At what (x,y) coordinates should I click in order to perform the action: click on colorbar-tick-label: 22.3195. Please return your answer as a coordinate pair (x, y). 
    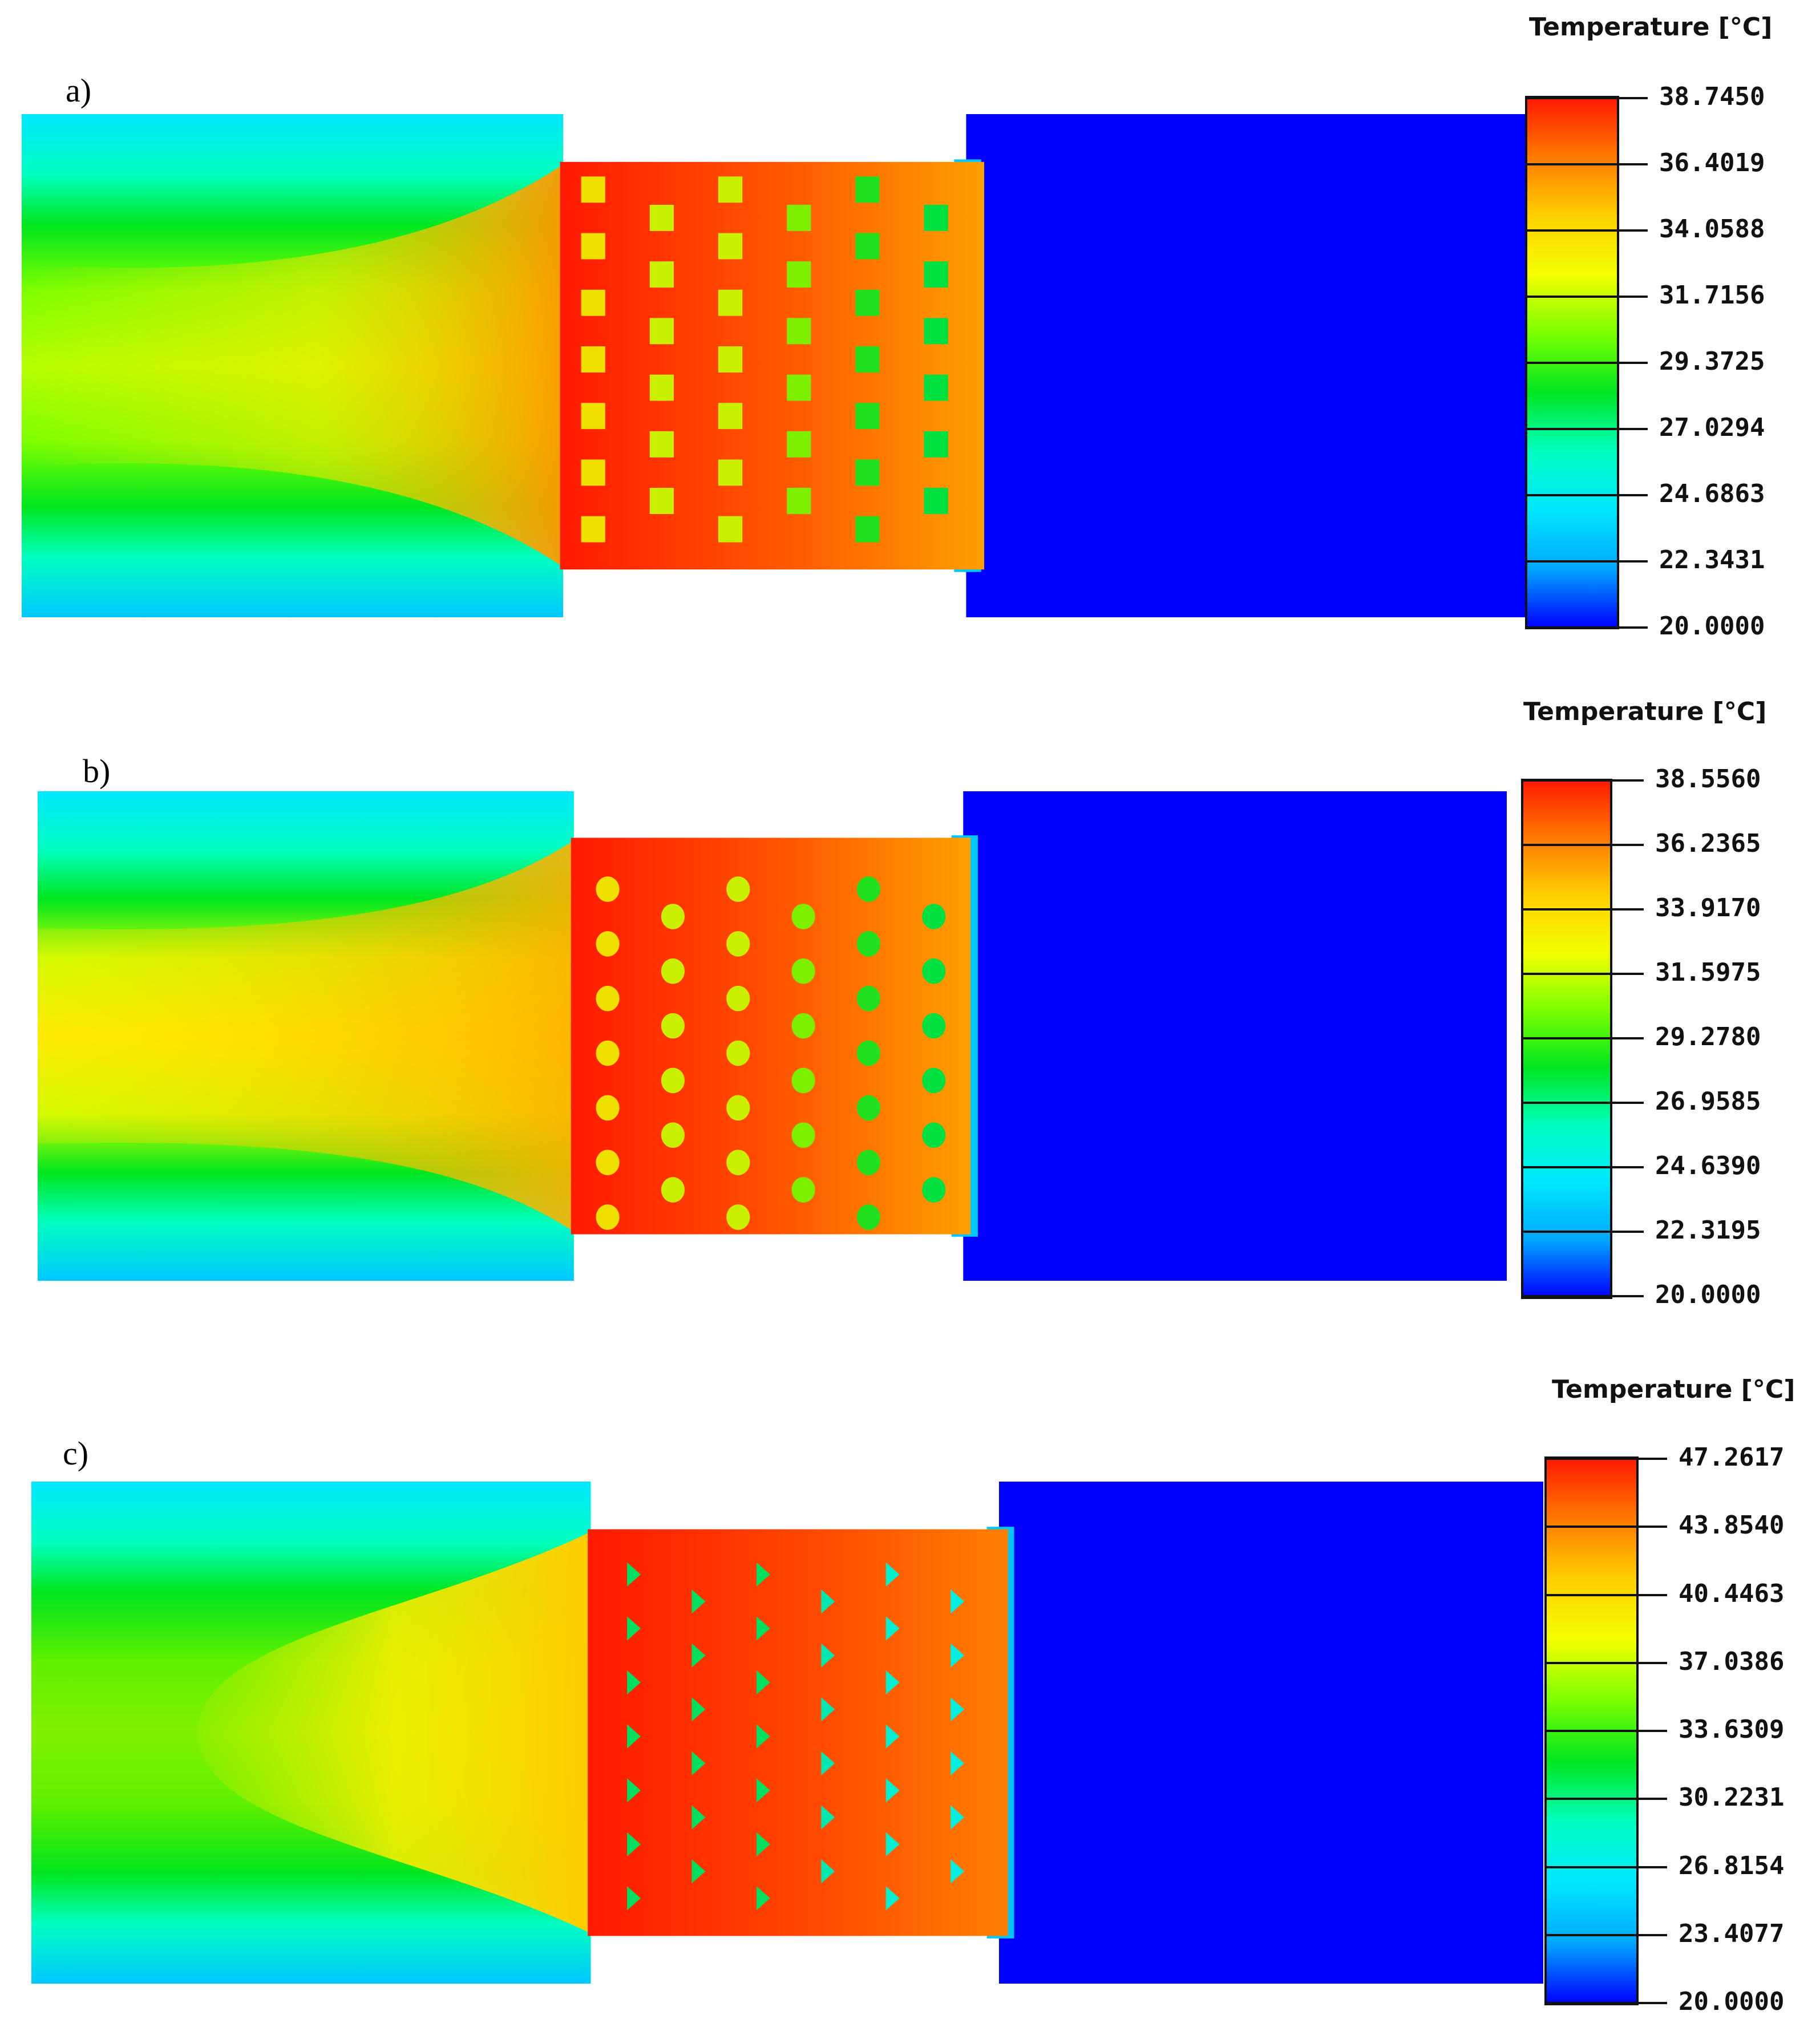
    Looking at the image, I should click on (1708, 1230).